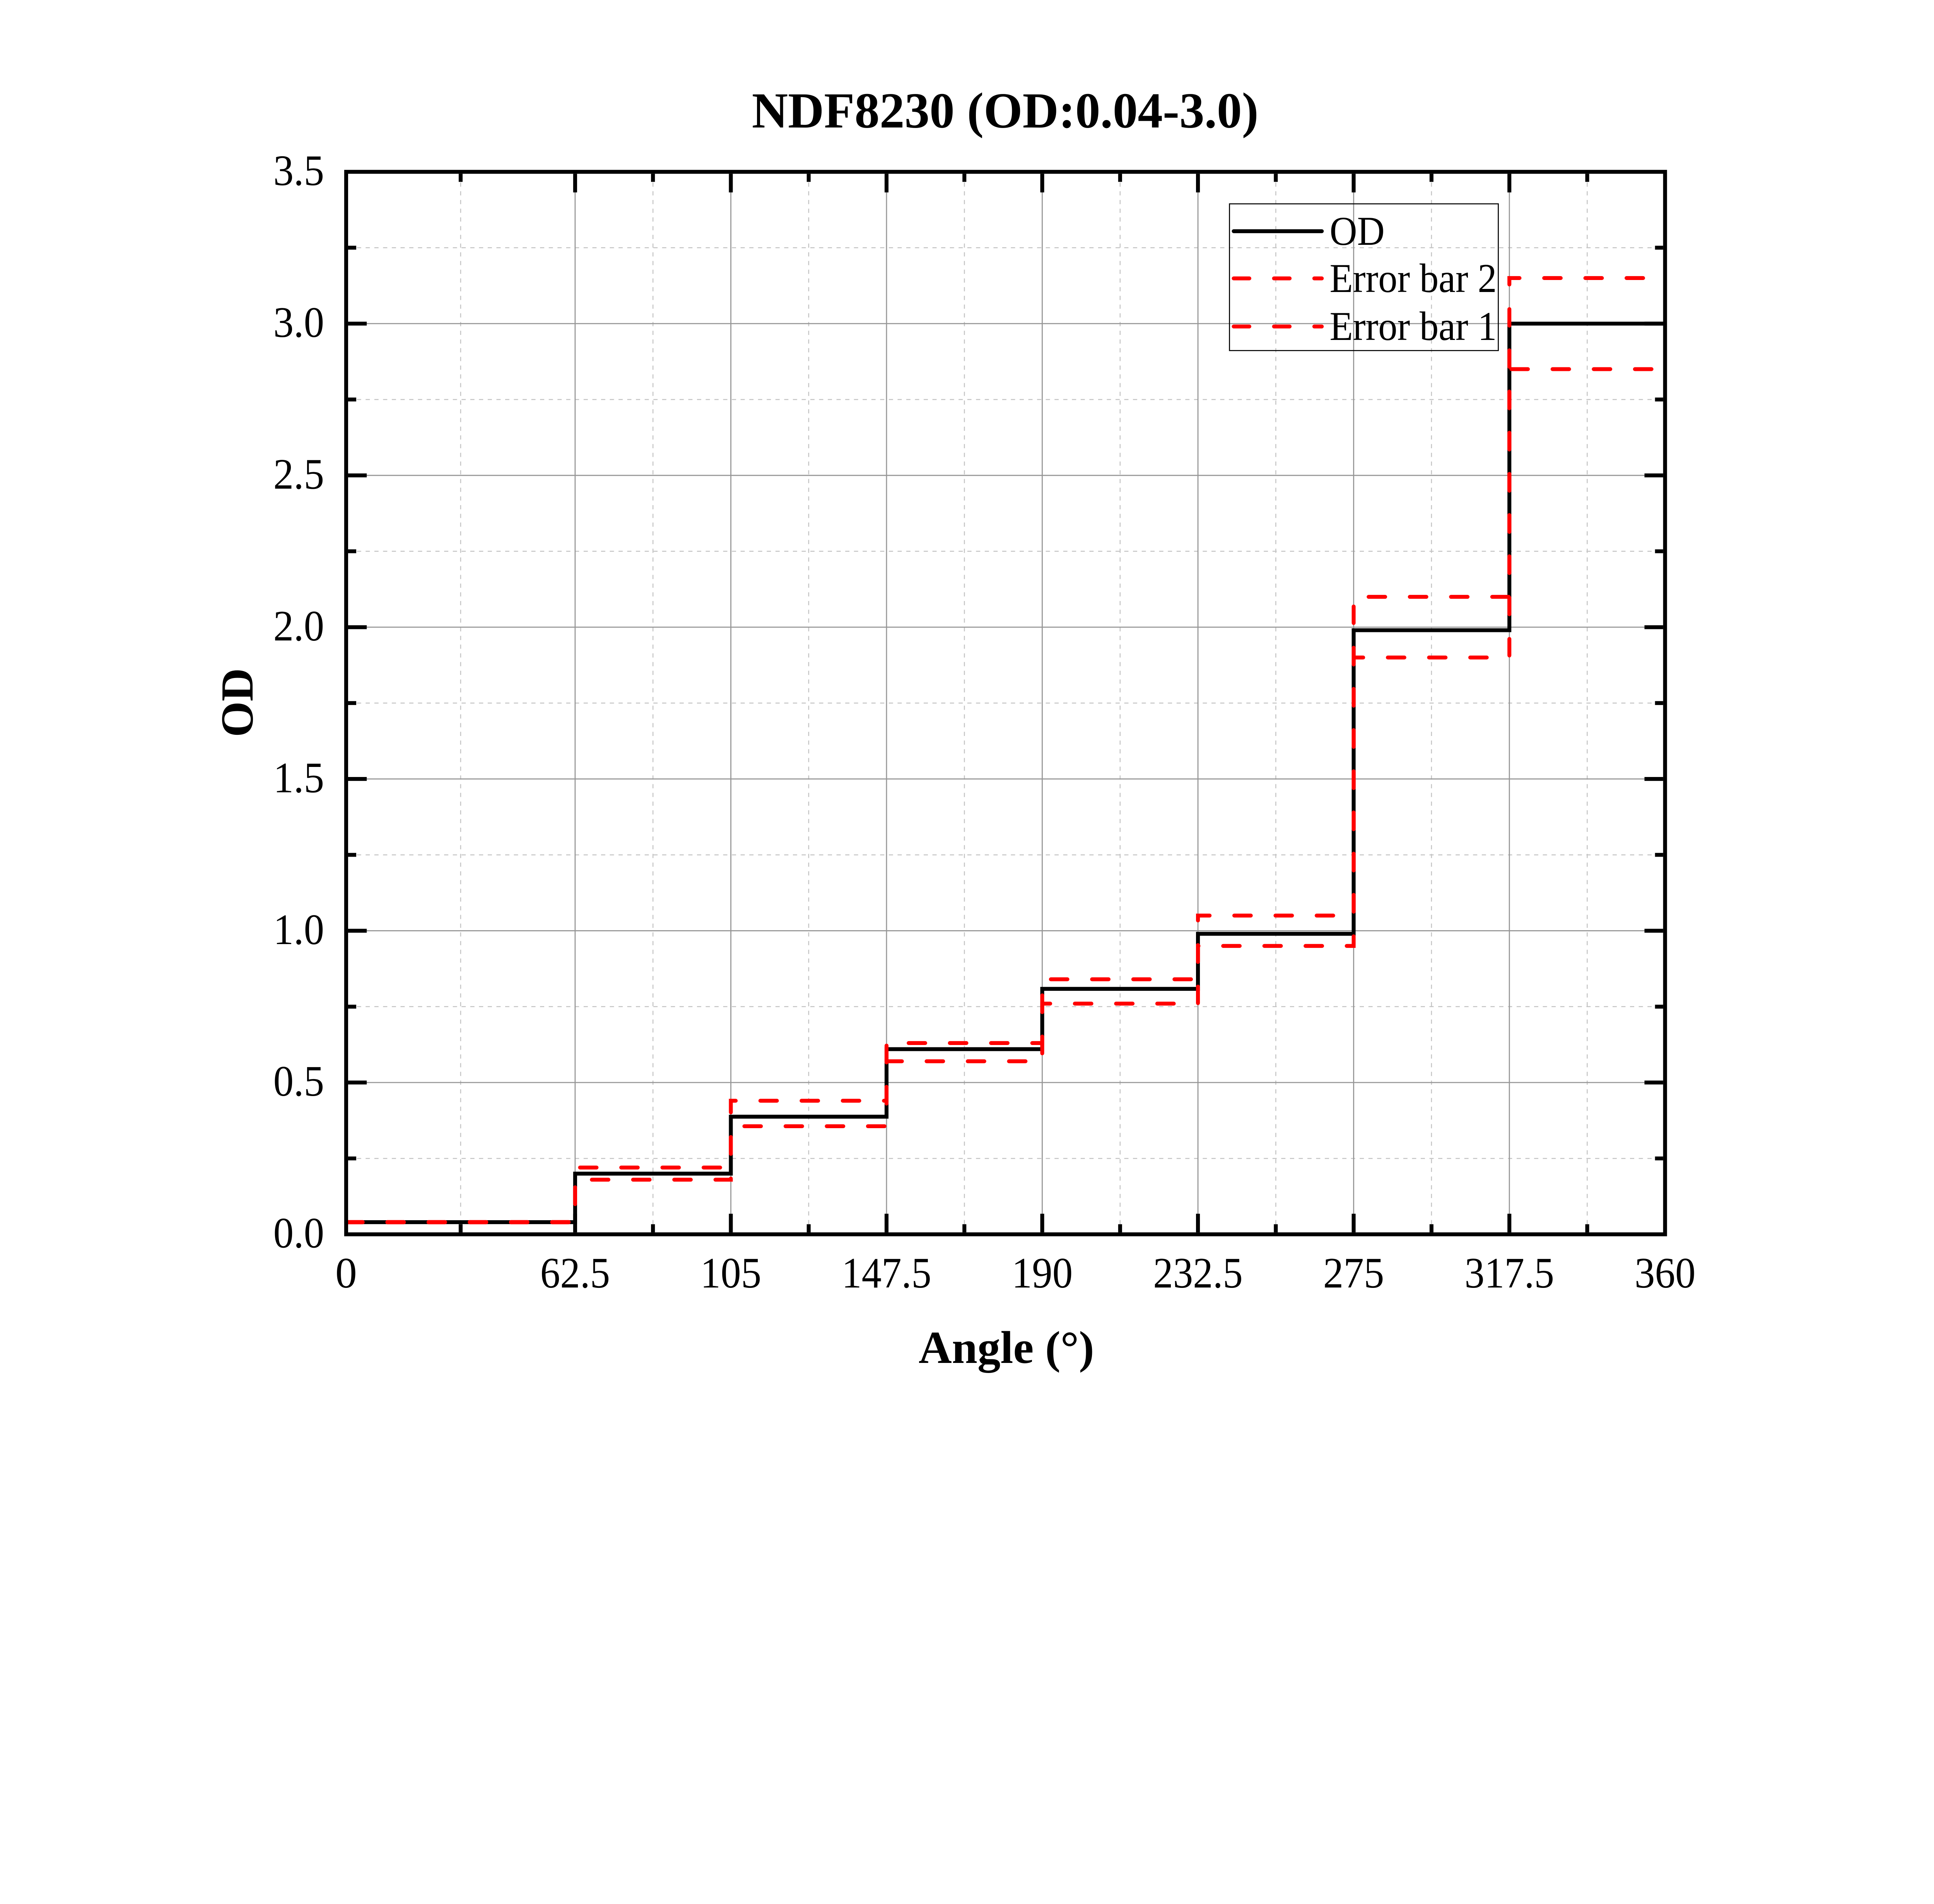 This screenshot has width=1934, height=1904. What do you see at coordinates (298, 1081) in the screenshot?
I see `svg-text: 0.5` at bounding box center [298, 1081].